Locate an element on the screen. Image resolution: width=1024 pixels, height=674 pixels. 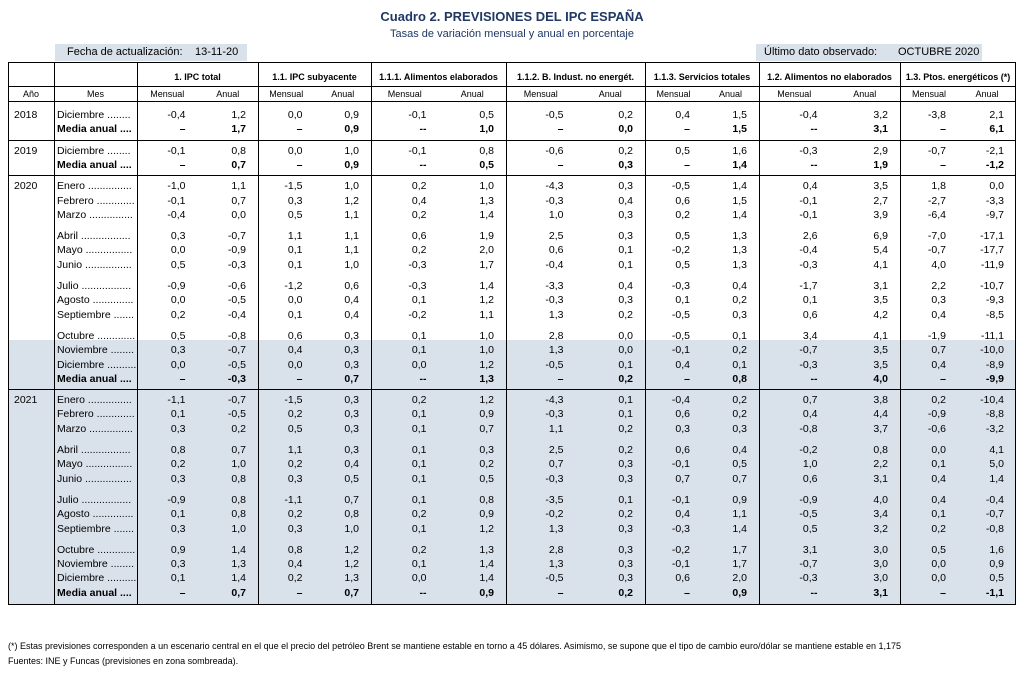
cell-monthly: -1,9 is located at coordinates (936, 335).